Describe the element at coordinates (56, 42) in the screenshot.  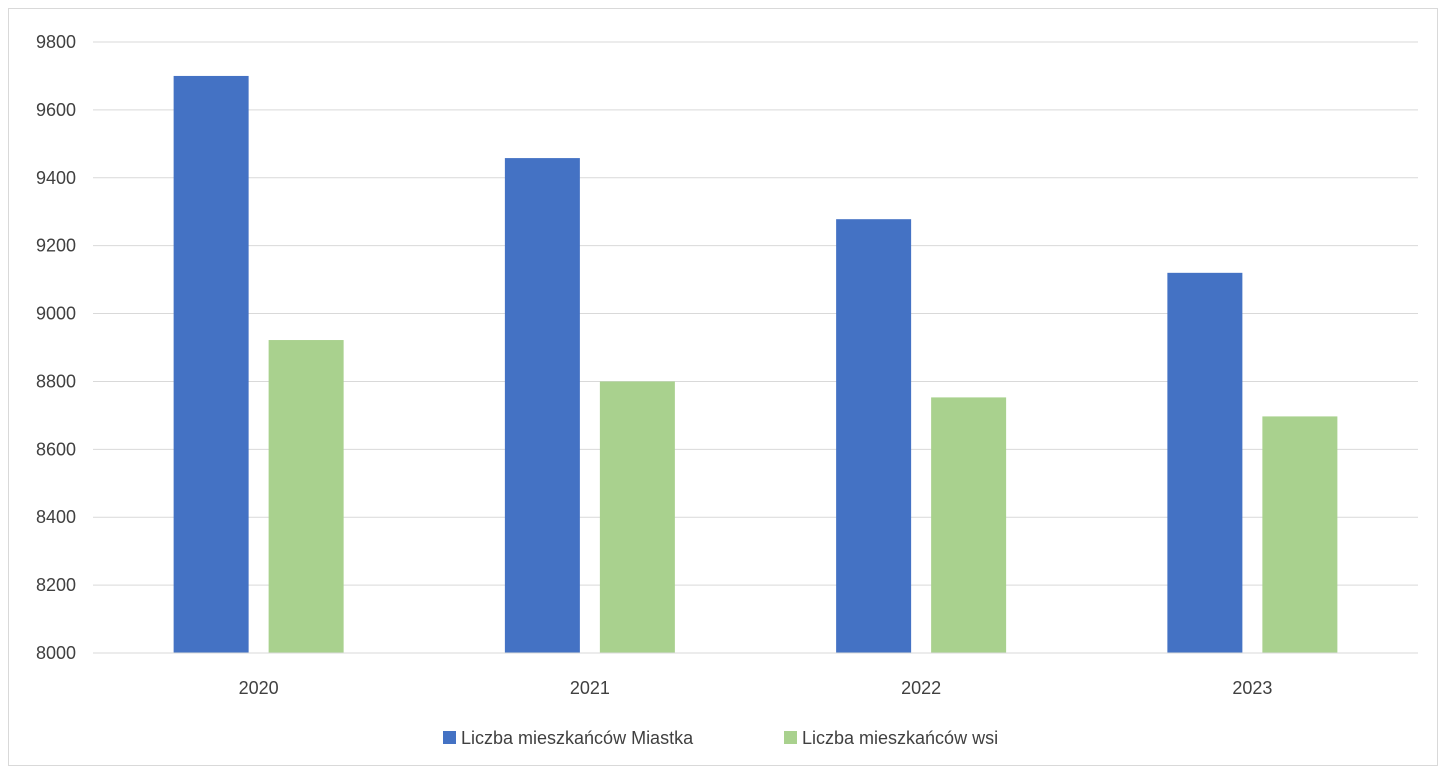
I see `y-tick-label: 9800` at that location.